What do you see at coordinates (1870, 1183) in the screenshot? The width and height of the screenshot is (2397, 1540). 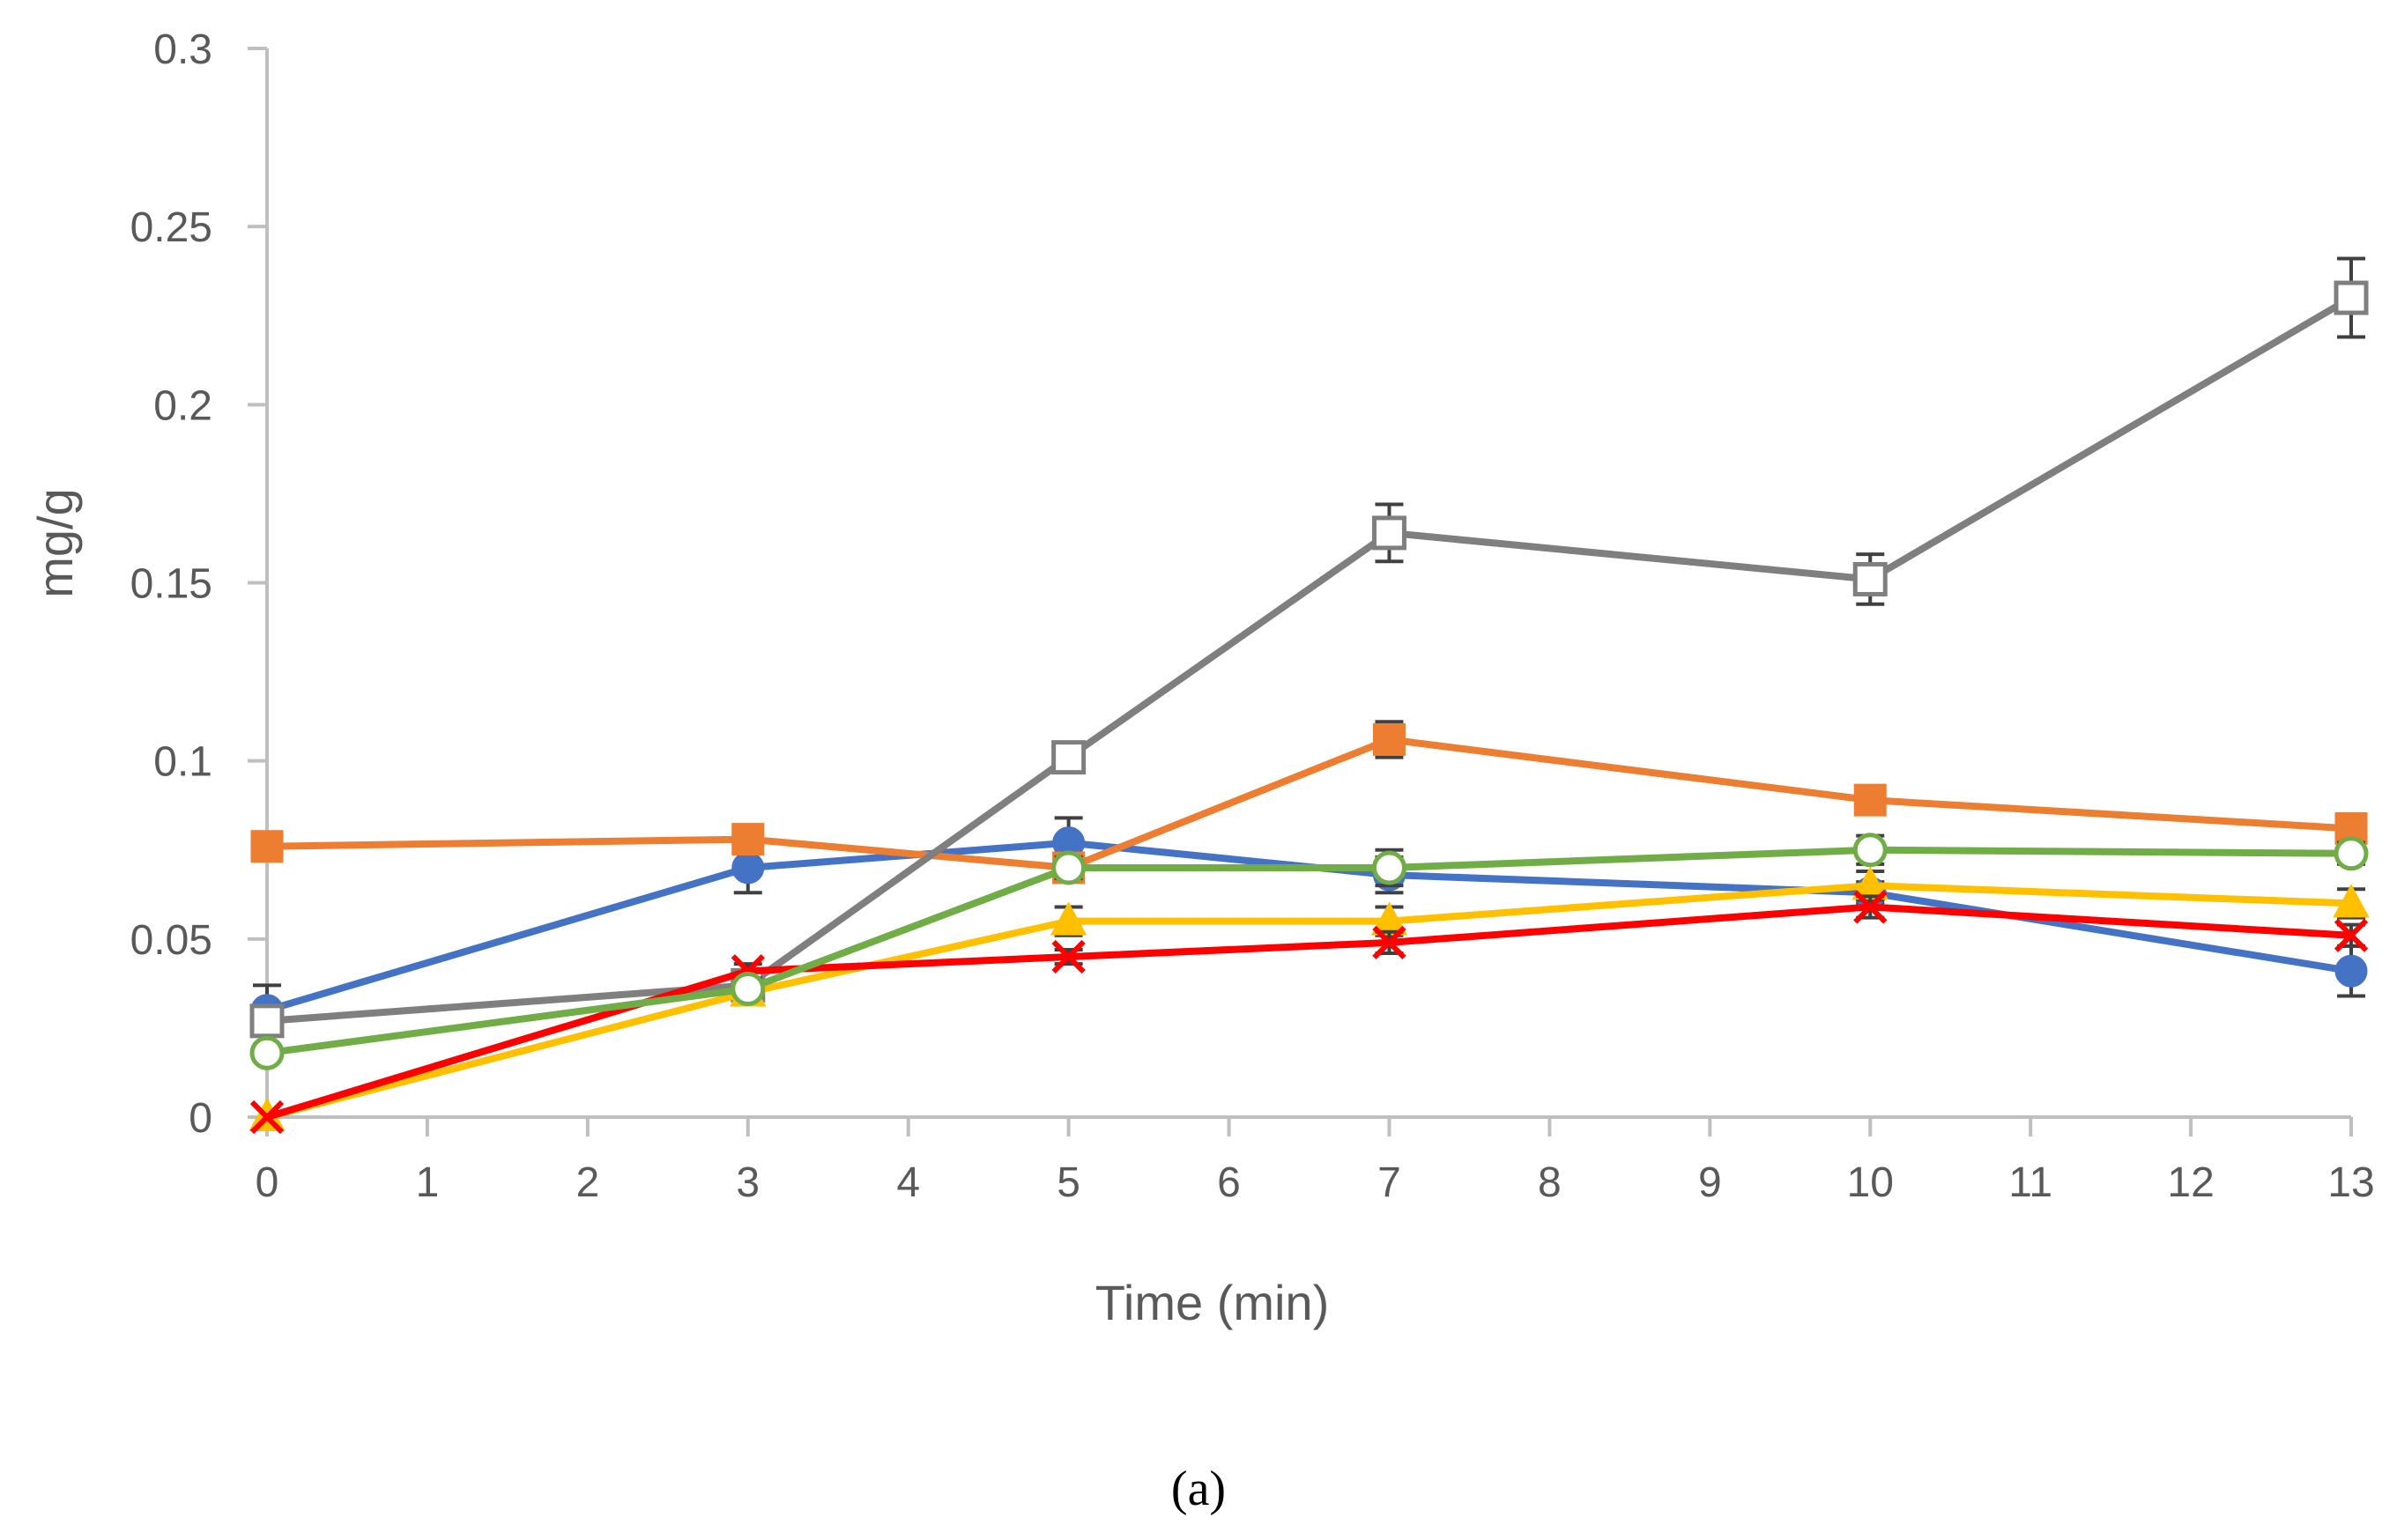 I see `x-tick-label: 10` at bounding box center [1870, 1183].